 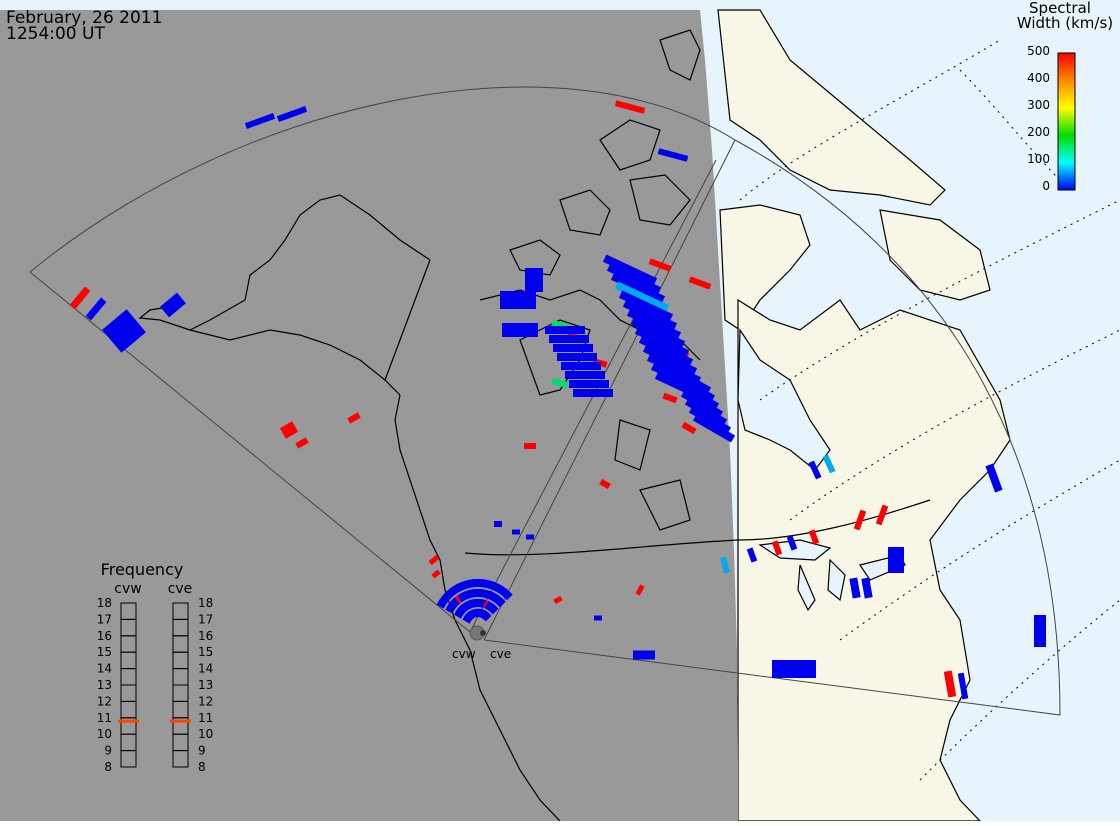 I want to click on frequency-level-cve: 15, so click(x=205, y=652).